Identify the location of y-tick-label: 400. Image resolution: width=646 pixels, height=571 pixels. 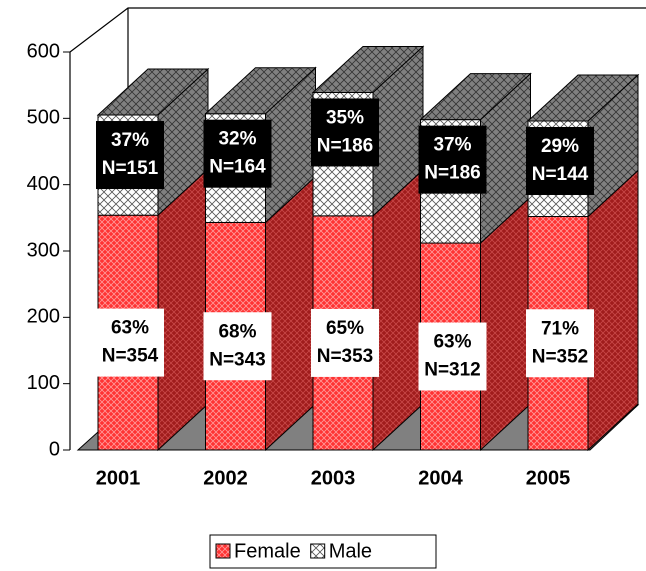
(43, 184).